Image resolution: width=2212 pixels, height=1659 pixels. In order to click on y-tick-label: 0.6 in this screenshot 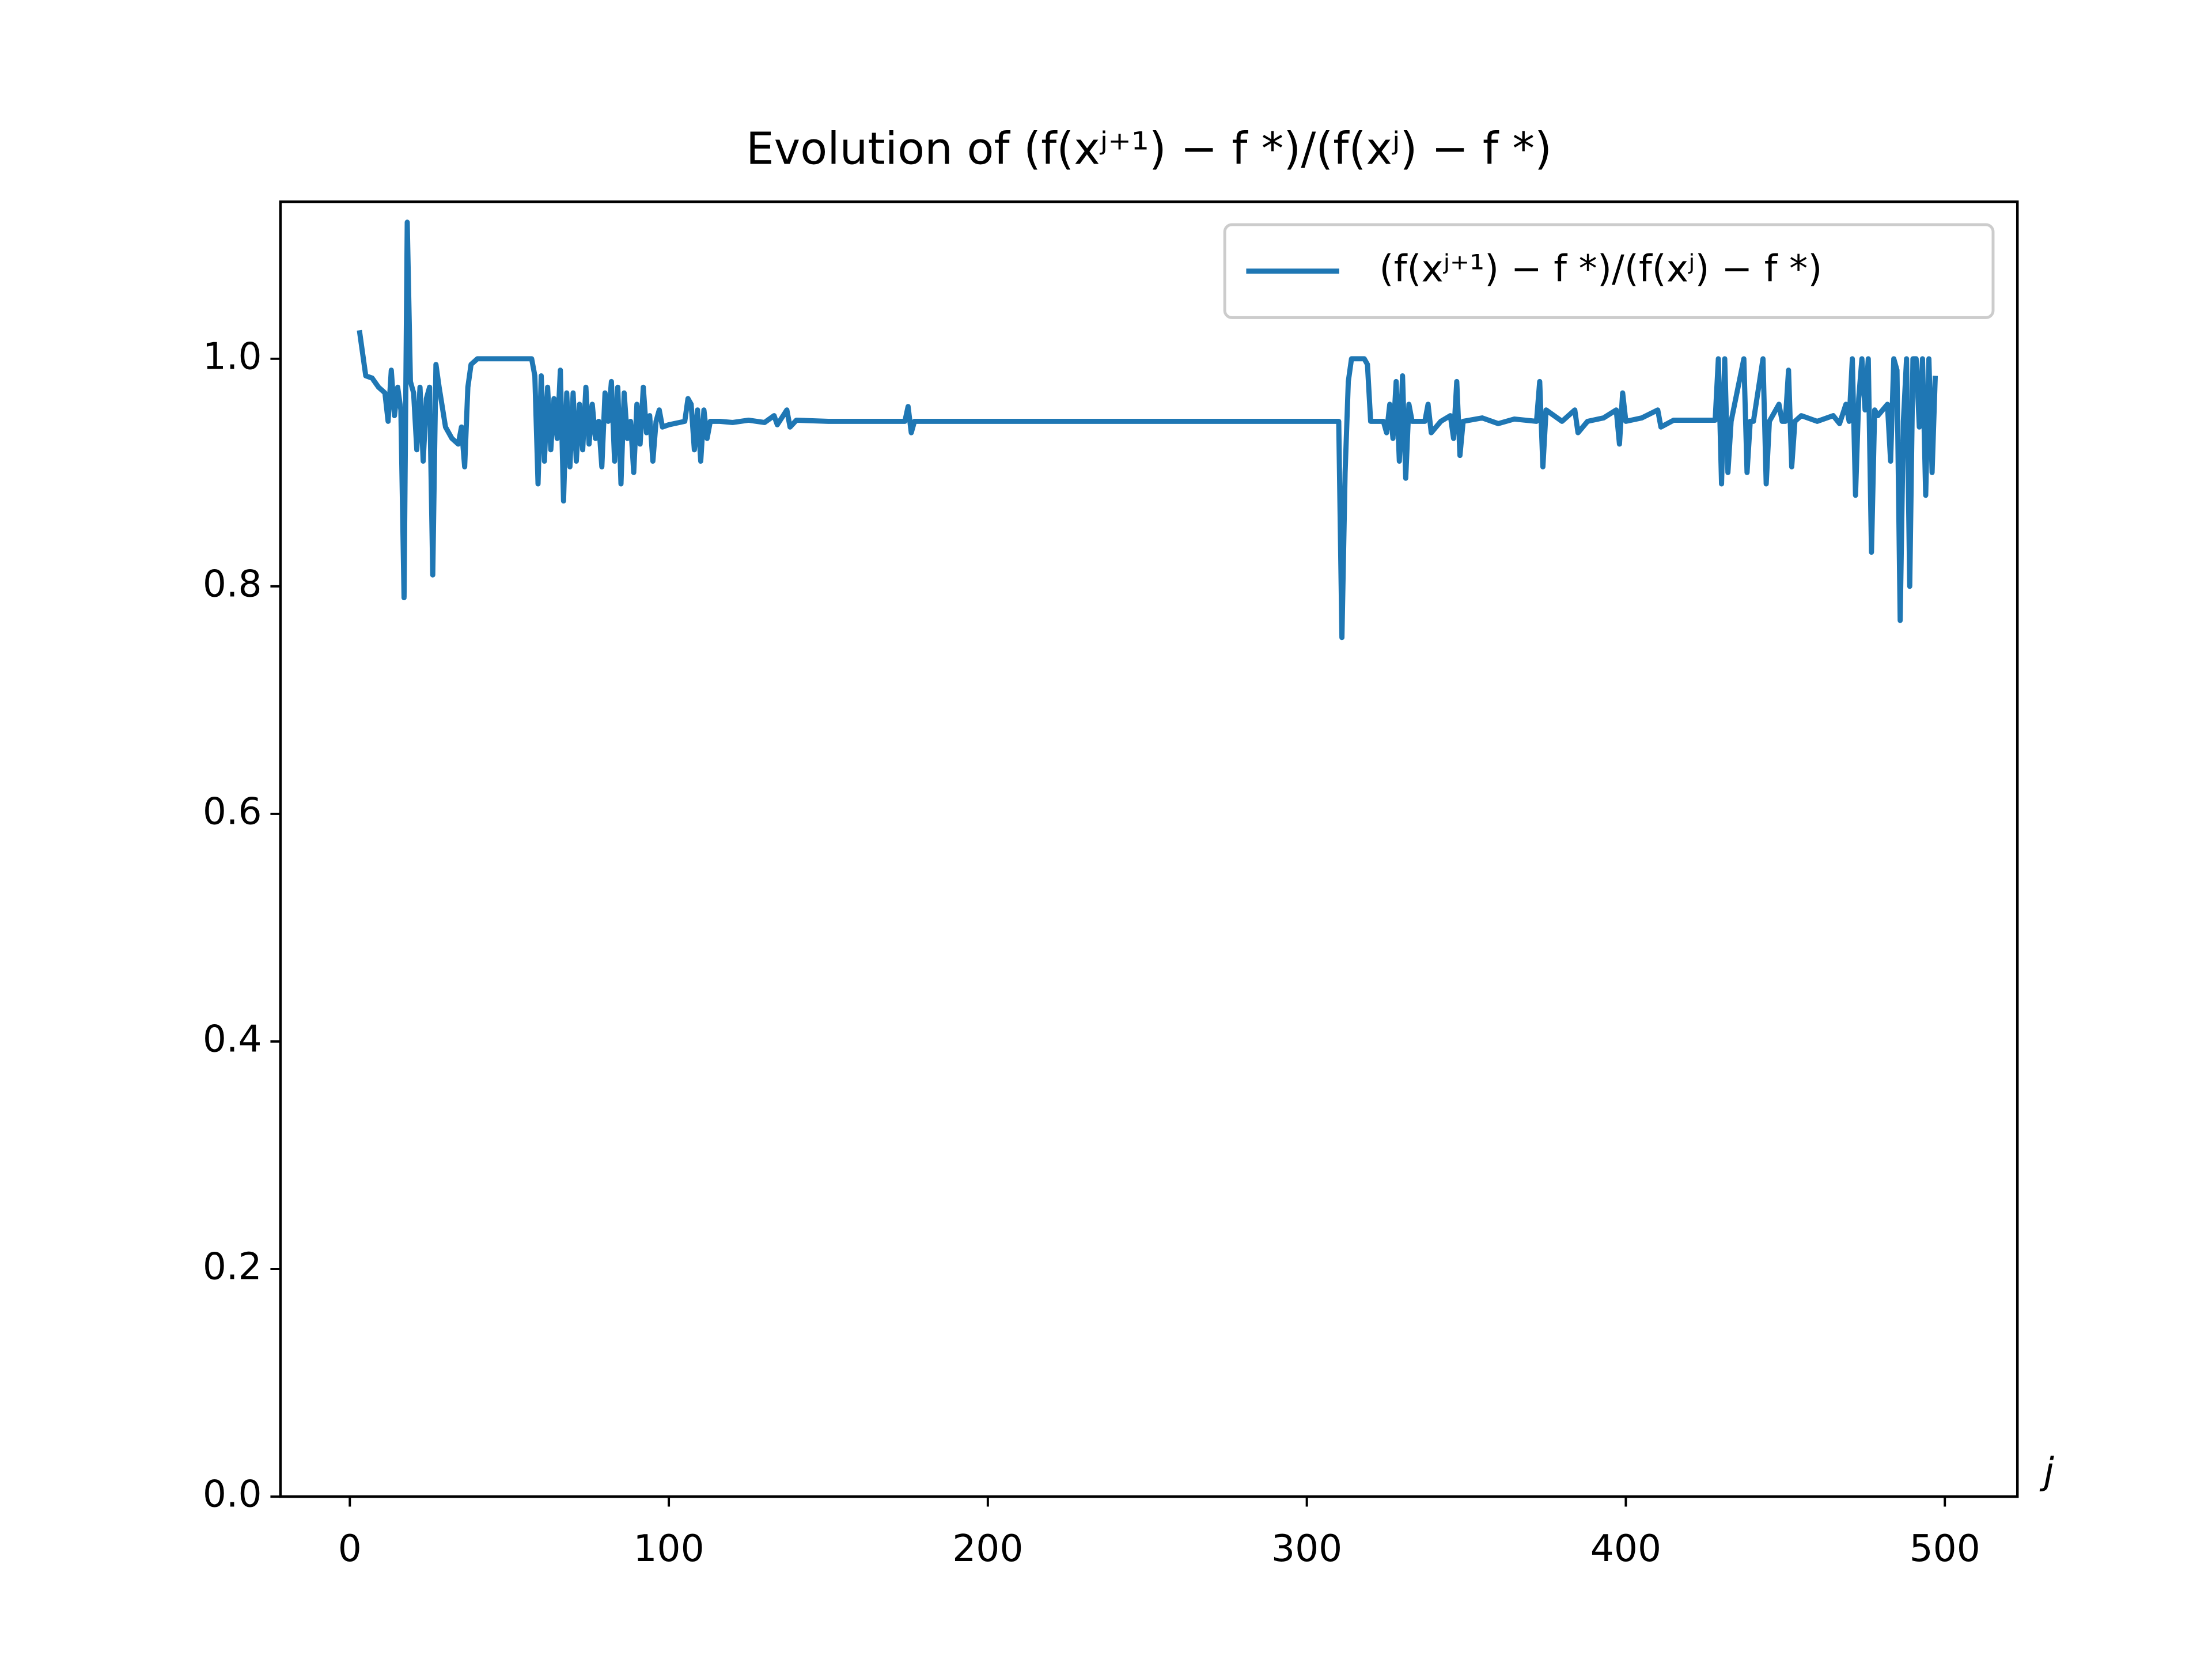, I will do `click(232, 811)`.